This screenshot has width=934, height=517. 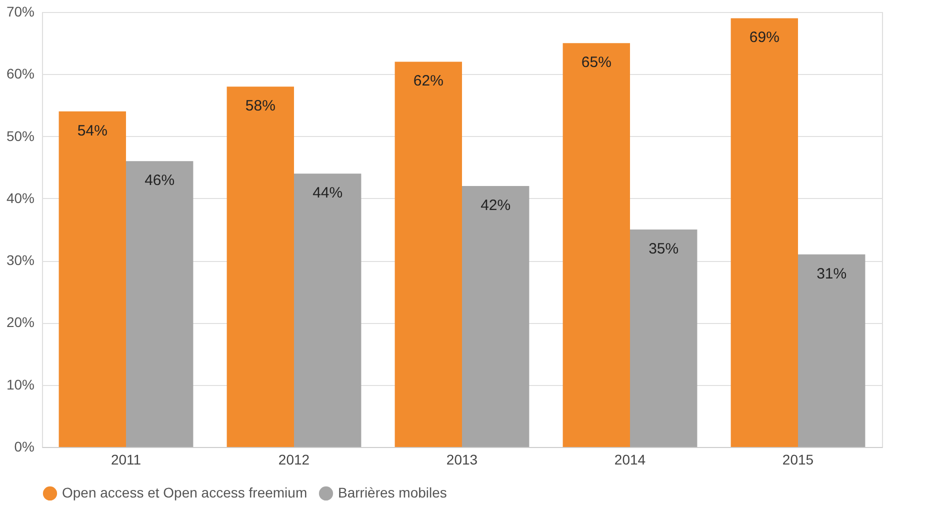 I want to click on y-tick-label: 0%, so click(x=24, y=446).